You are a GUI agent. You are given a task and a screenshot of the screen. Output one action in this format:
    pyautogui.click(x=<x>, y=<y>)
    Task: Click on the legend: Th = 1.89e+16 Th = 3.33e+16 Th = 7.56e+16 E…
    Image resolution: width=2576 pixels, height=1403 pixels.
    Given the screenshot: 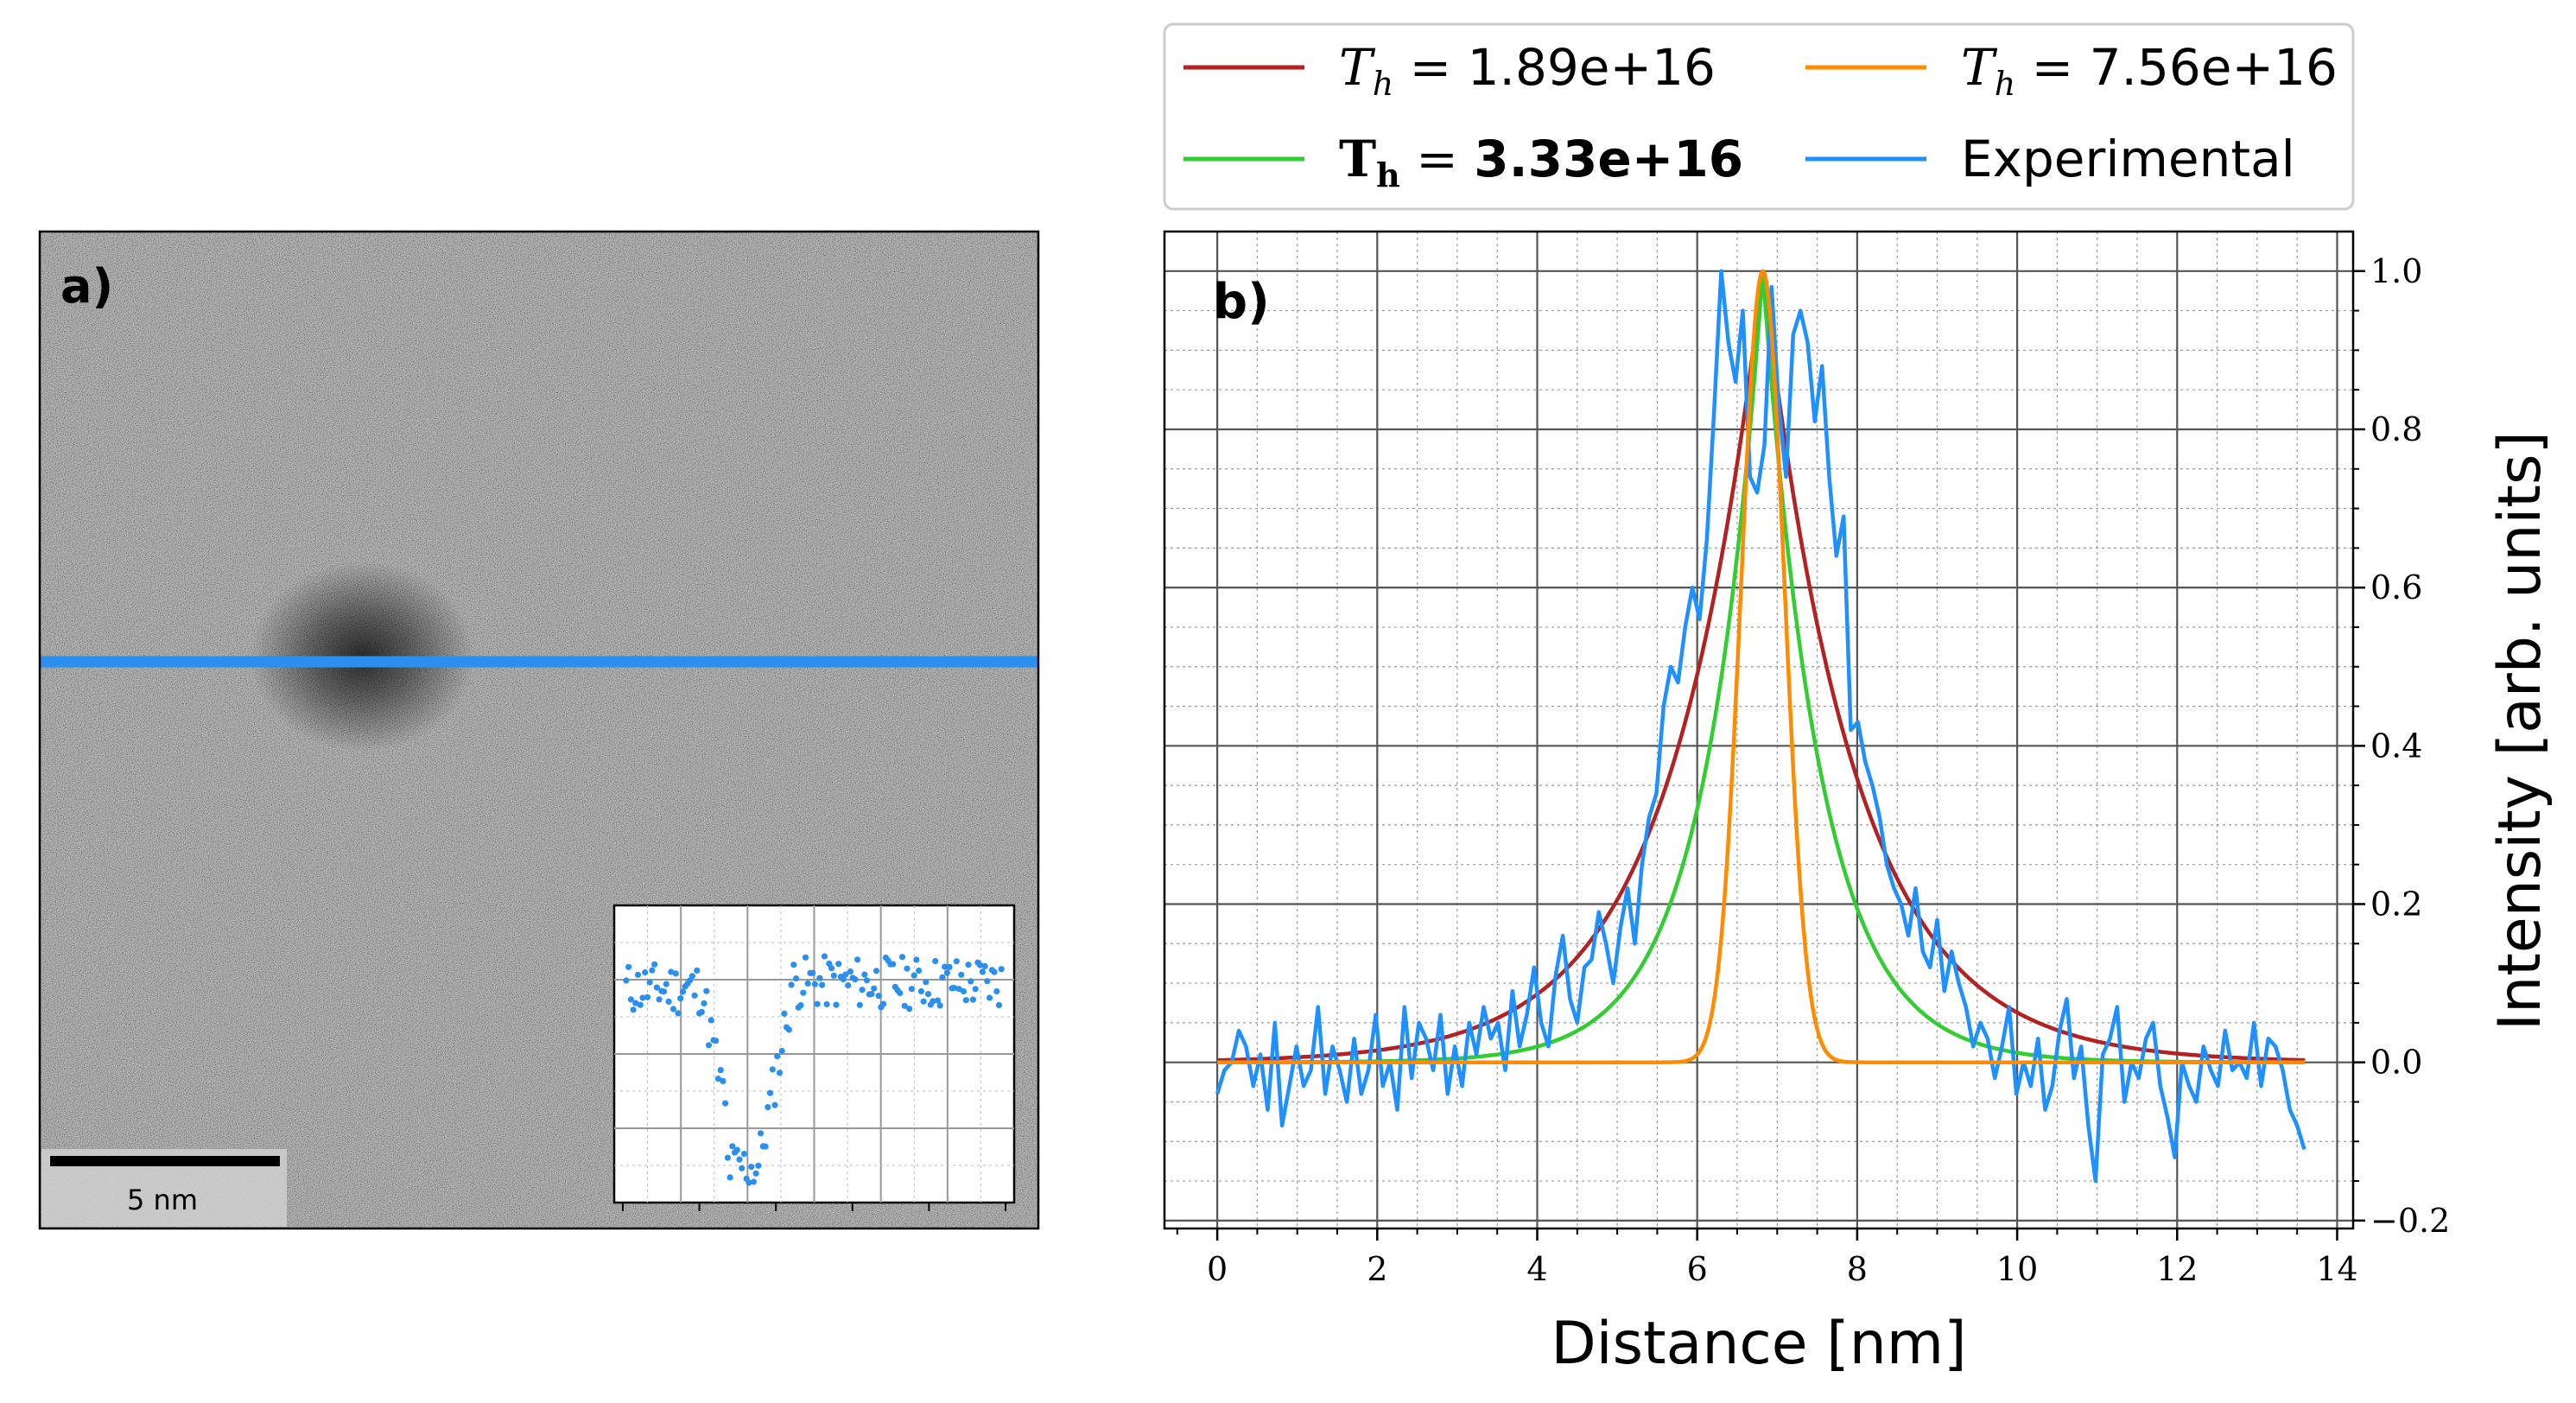 What is the action you would take?
    pyautogui.click(x=1759, y=116)
    